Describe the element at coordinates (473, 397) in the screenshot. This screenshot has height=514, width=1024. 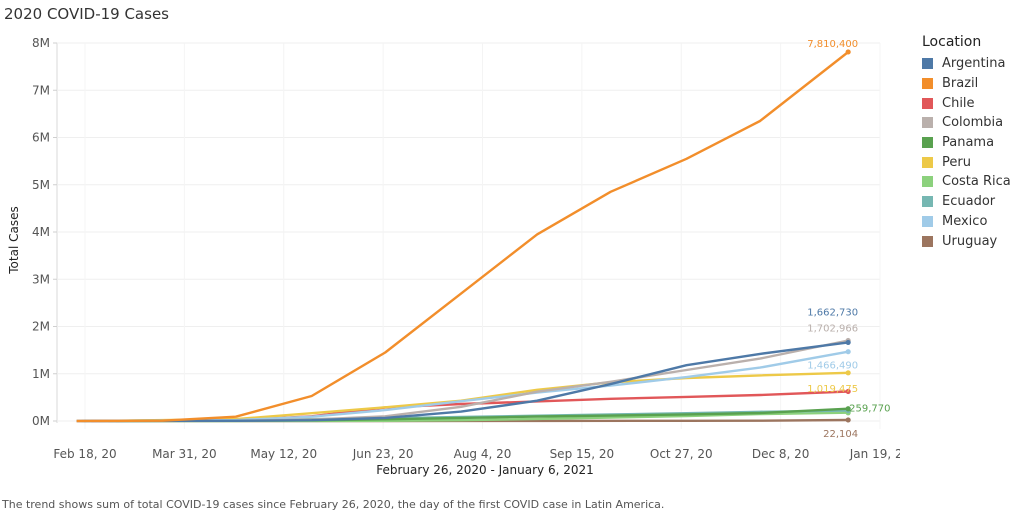
I see `series-line-peru` at that location.